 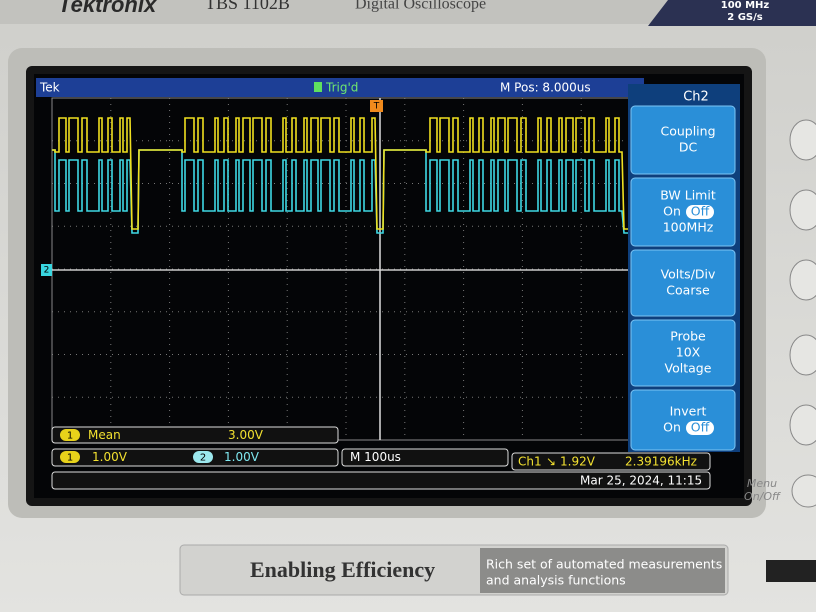 What do you see at coordinates (242, 457) in the screenshot?
I see `ch2-scale: 1.00V` at bounding box center [242, 457].